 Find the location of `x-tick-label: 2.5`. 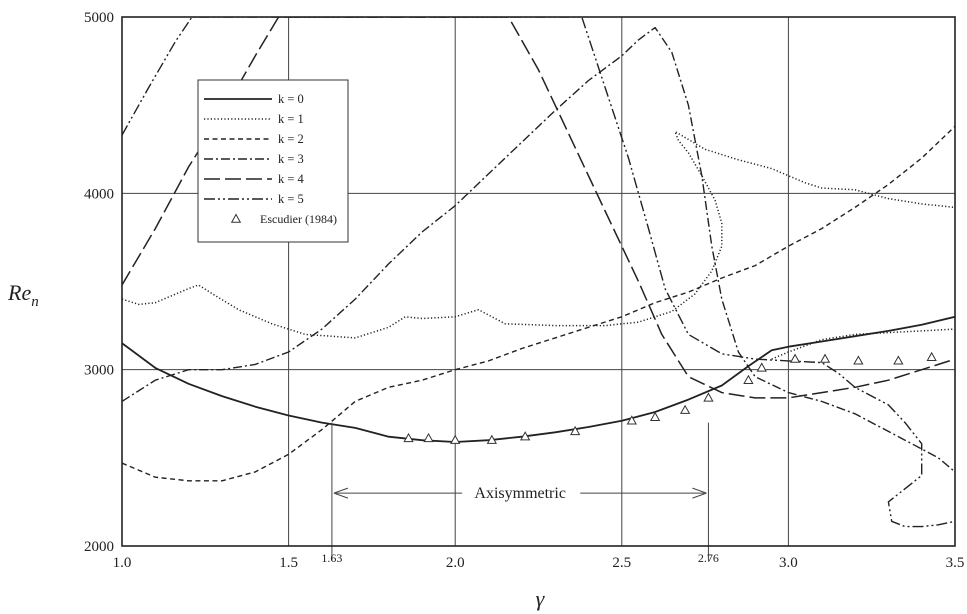

x-tick-label: 2.5 is located at coordinates (621, 563).